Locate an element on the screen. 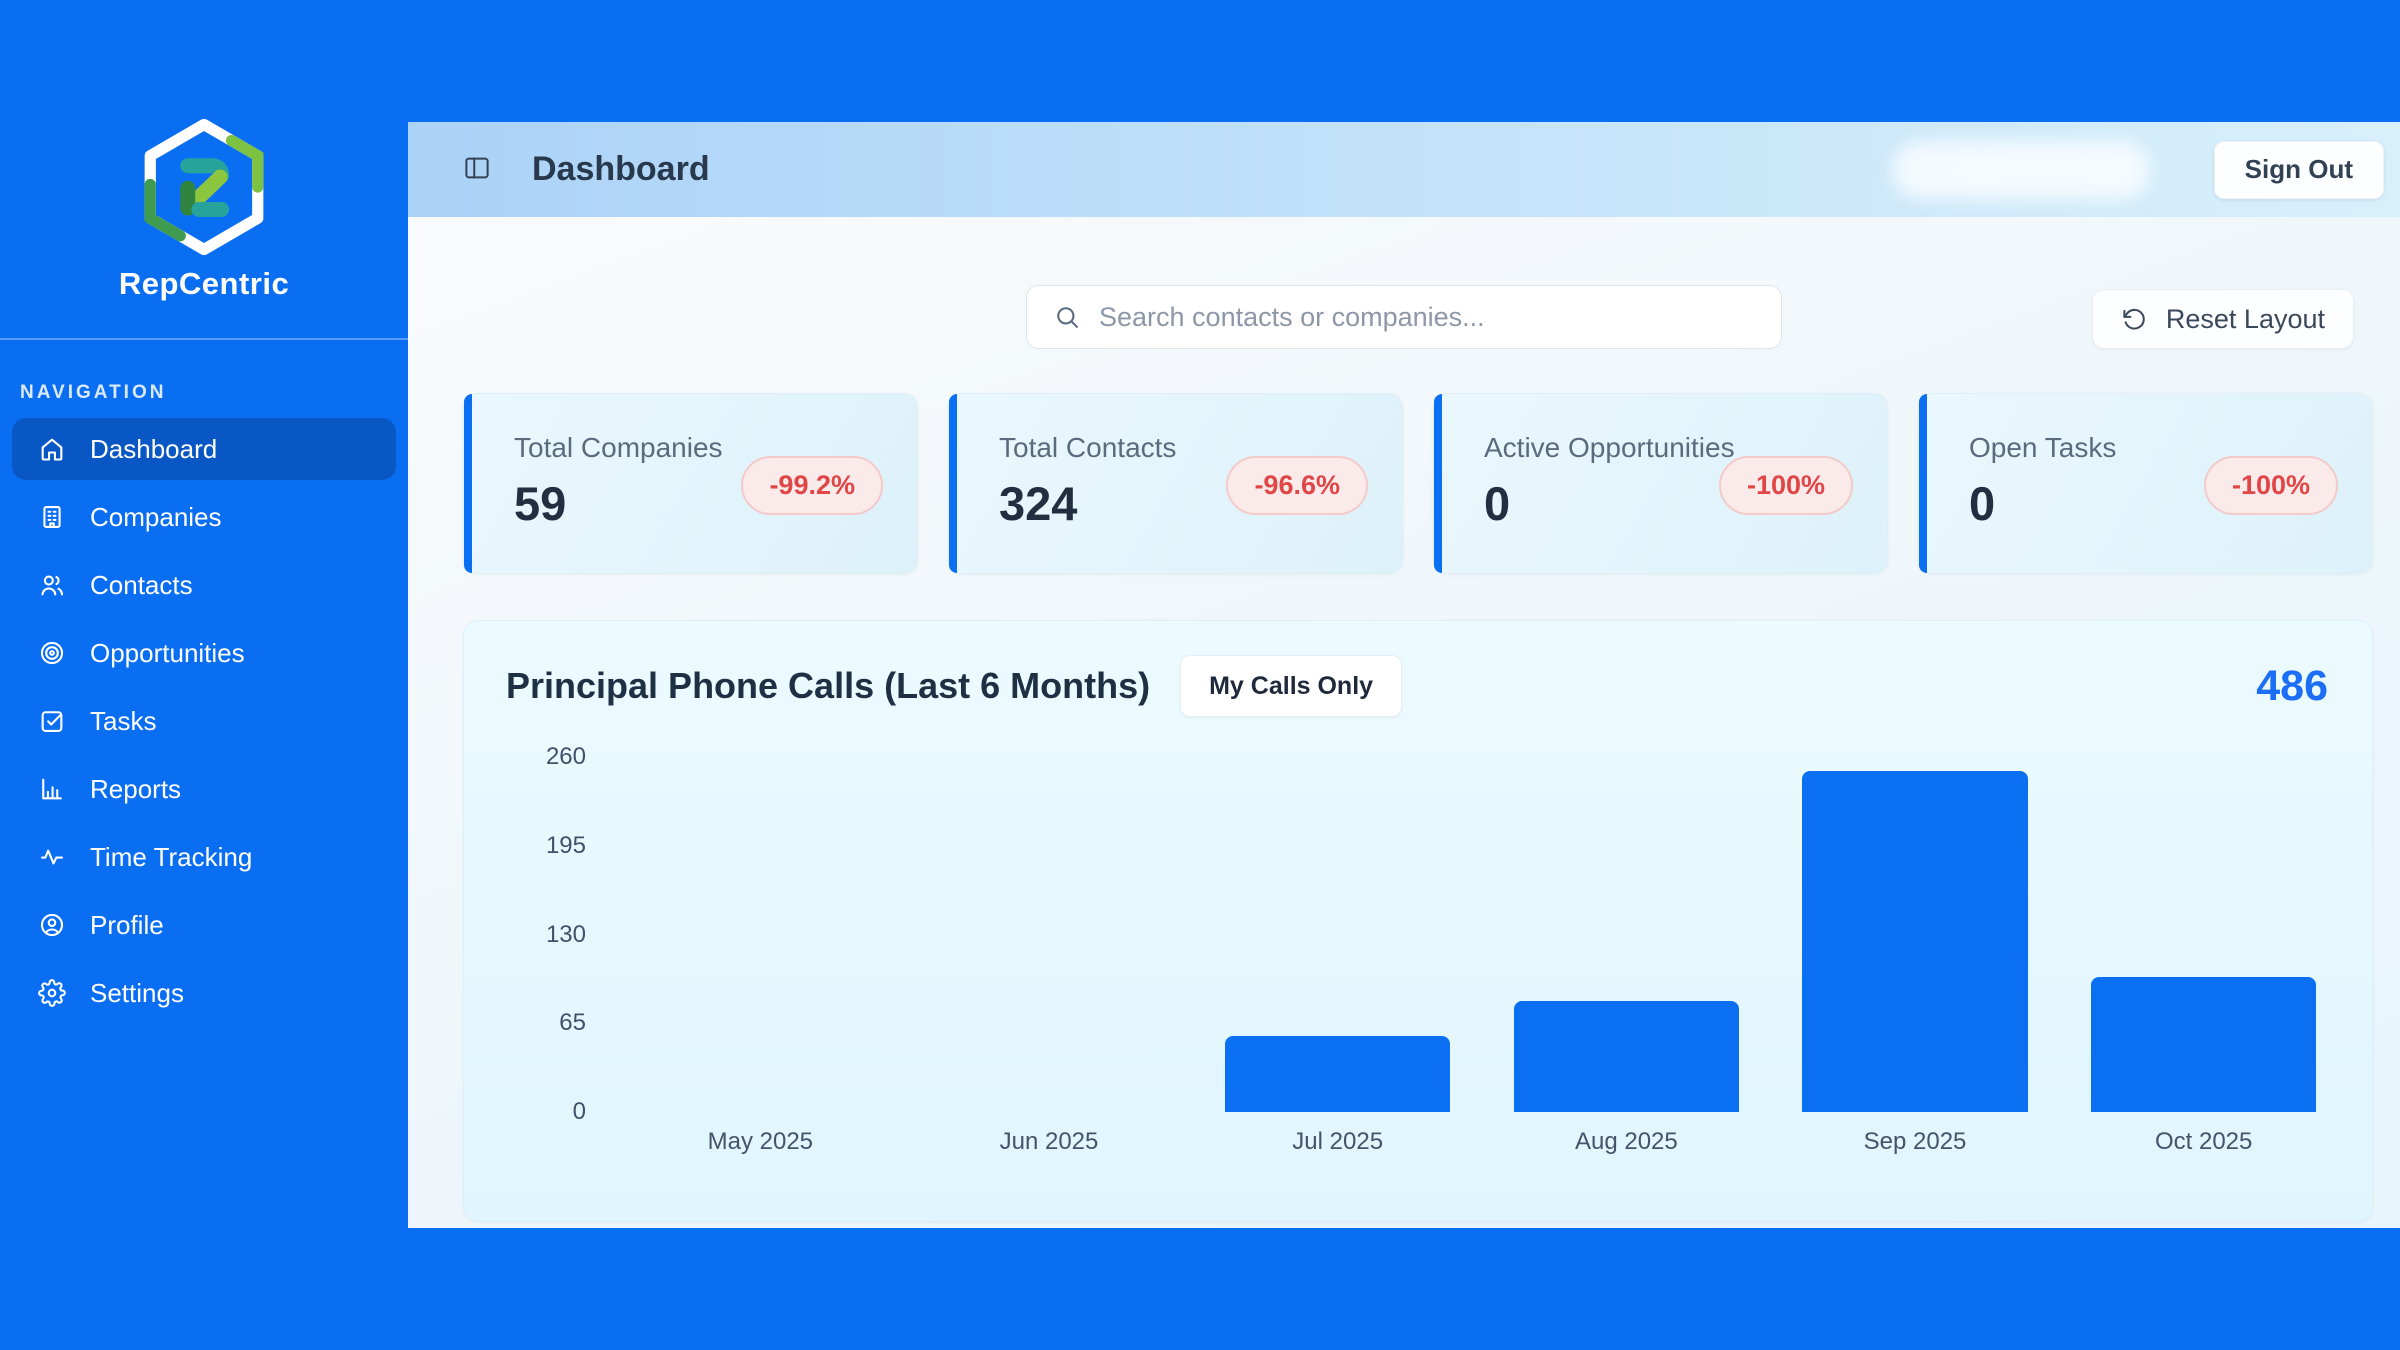 The height and width of the screenshot is (1350, 2400). sidebar-toggle-button is located at coordinates (477, 170).